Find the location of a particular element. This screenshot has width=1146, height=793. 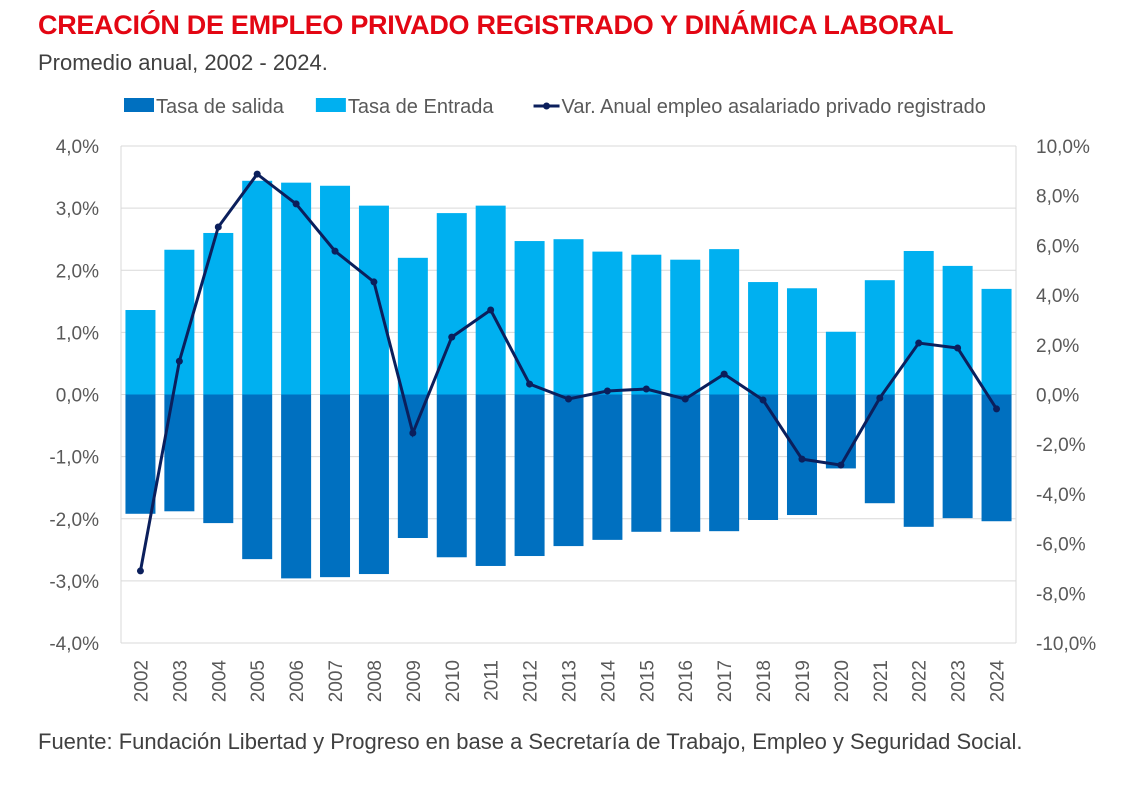

y-left-tick-label: -2,0% is located at coordinates (74, 520).